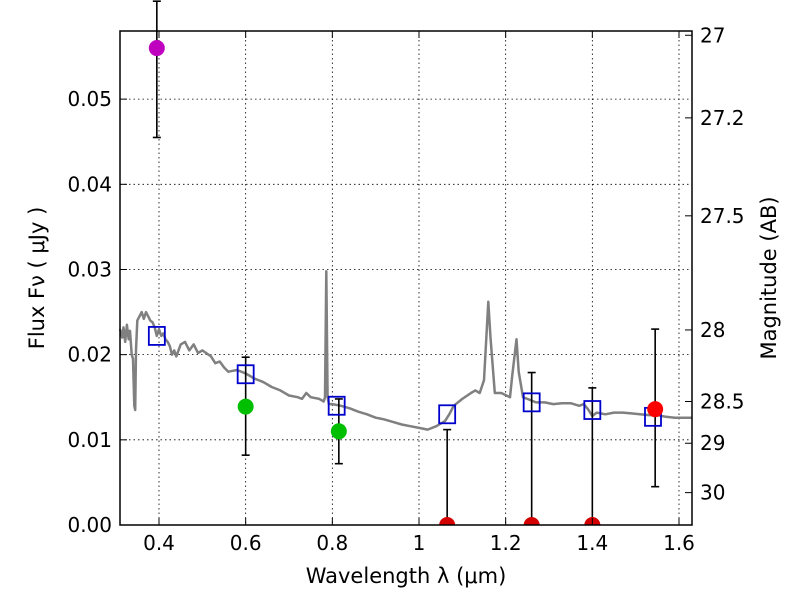 The height and width of the screenshot is (600, 800). Describe the element at coordinates (715, 264) in the screenshot. I see `magnitude-axis-ticks: 27 27.2 27.5 28 28.5 29 30` at that location.